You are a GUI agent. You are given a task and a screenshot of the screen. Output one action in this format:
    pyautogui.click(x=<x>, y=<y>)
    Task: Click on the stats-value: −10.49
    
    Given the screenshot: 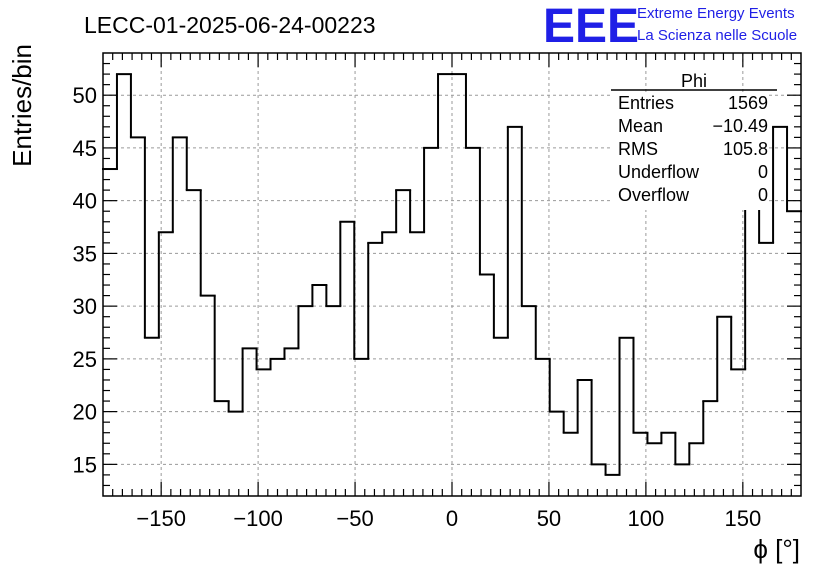 What is the action you would take?
    pyautogui.click(x=740, y=126)
    